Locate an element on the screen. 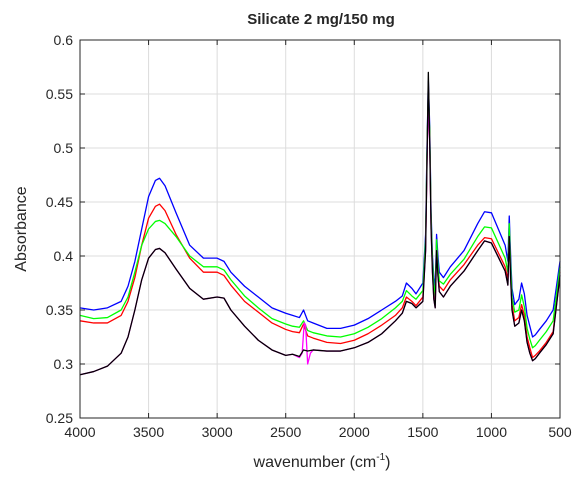  x-tick-label: 3500 is located at coordinates (148, 432).